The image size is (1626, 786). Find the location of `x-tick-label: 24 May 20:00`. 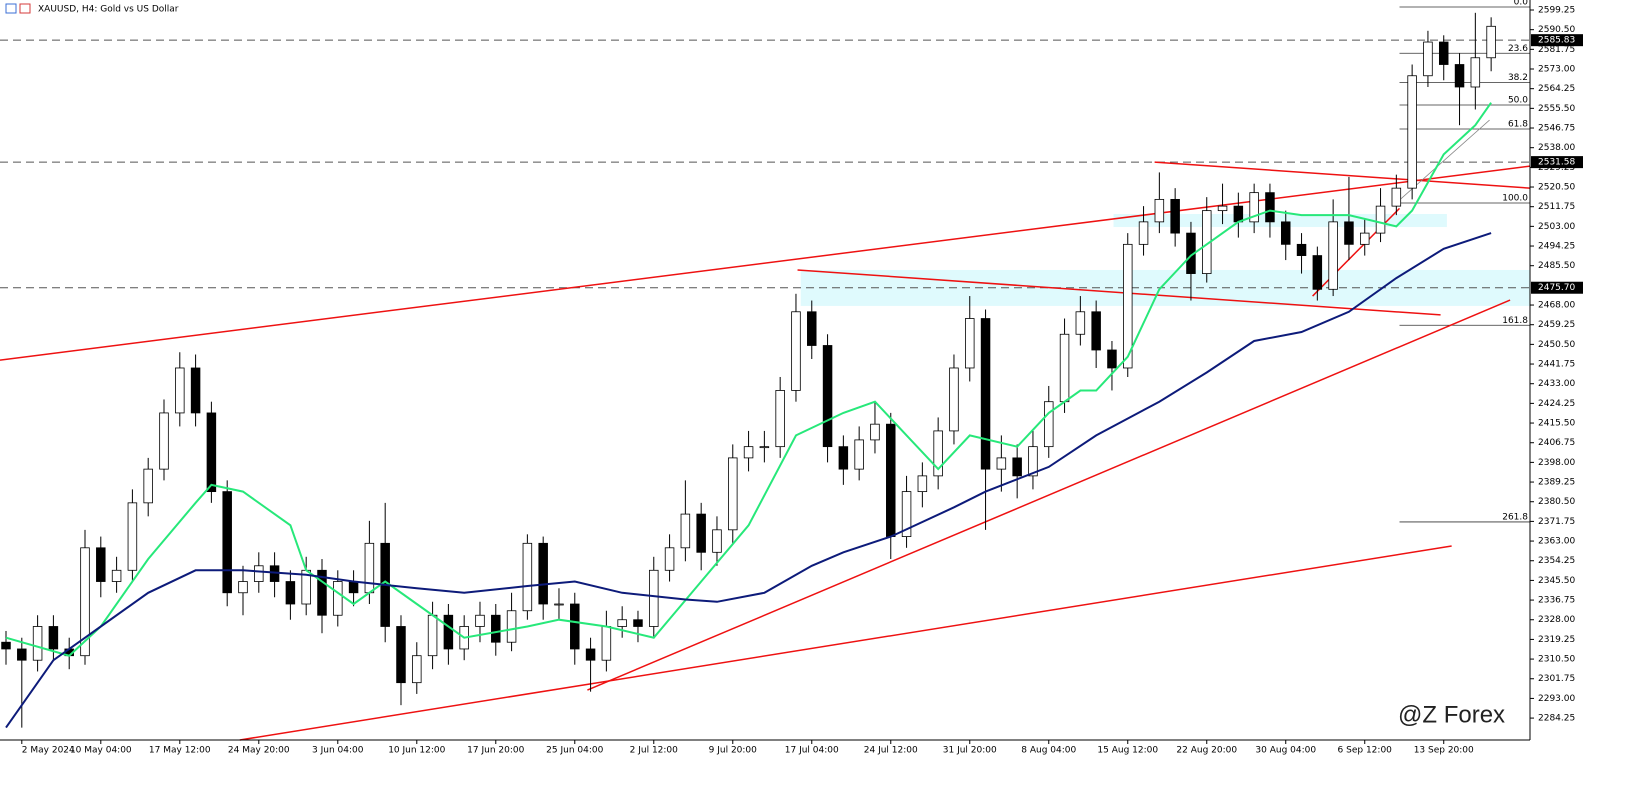

x-tick-label: 24 May 20:00 is located at coordinates (259, 751).